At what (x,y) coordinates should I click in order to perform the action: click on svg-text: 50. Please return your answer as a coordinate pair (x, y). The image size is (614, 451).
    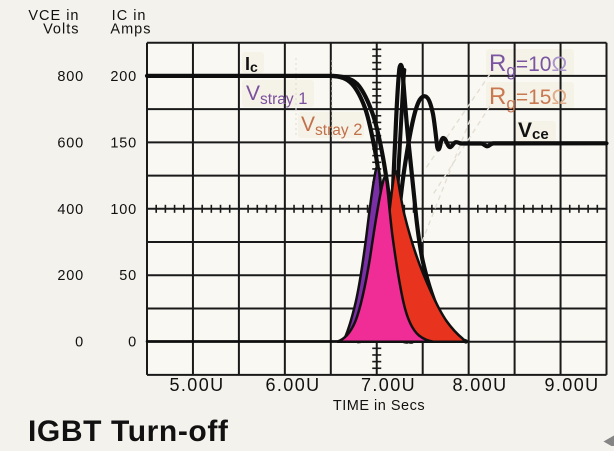
    Looking at the image, I should click on (128, 276).